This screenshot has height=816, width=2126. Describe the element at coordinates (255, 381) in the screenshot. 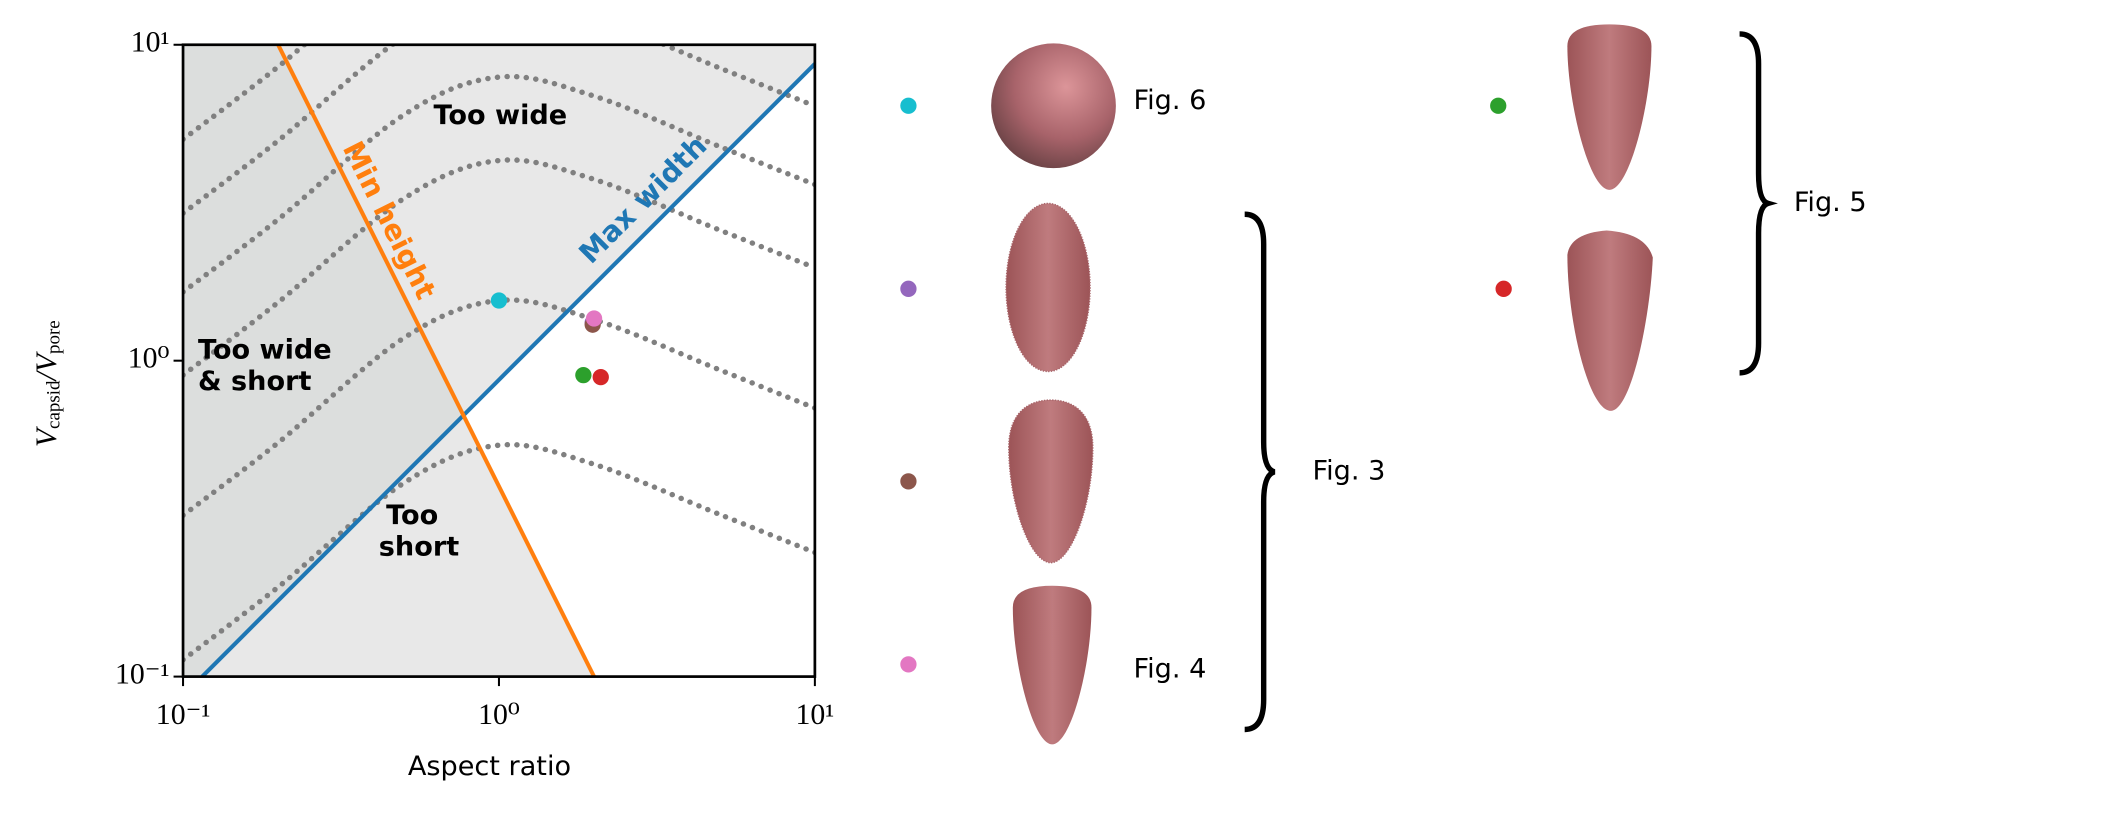

I see `region-label: & short` at that location.